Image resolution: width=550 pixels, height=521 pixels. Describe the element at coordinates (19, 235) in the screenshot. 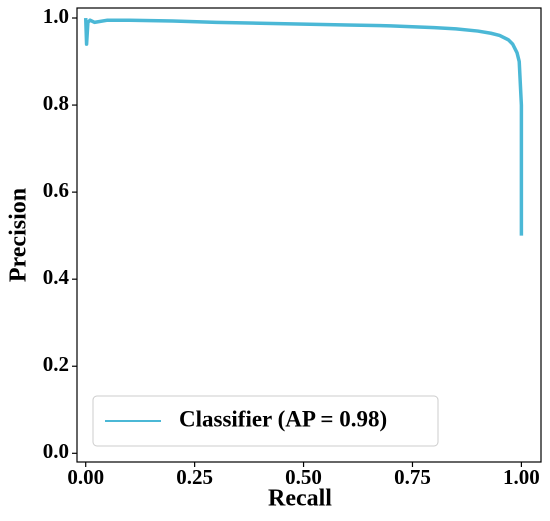

I see `y-axis-label: Precision` at that location.